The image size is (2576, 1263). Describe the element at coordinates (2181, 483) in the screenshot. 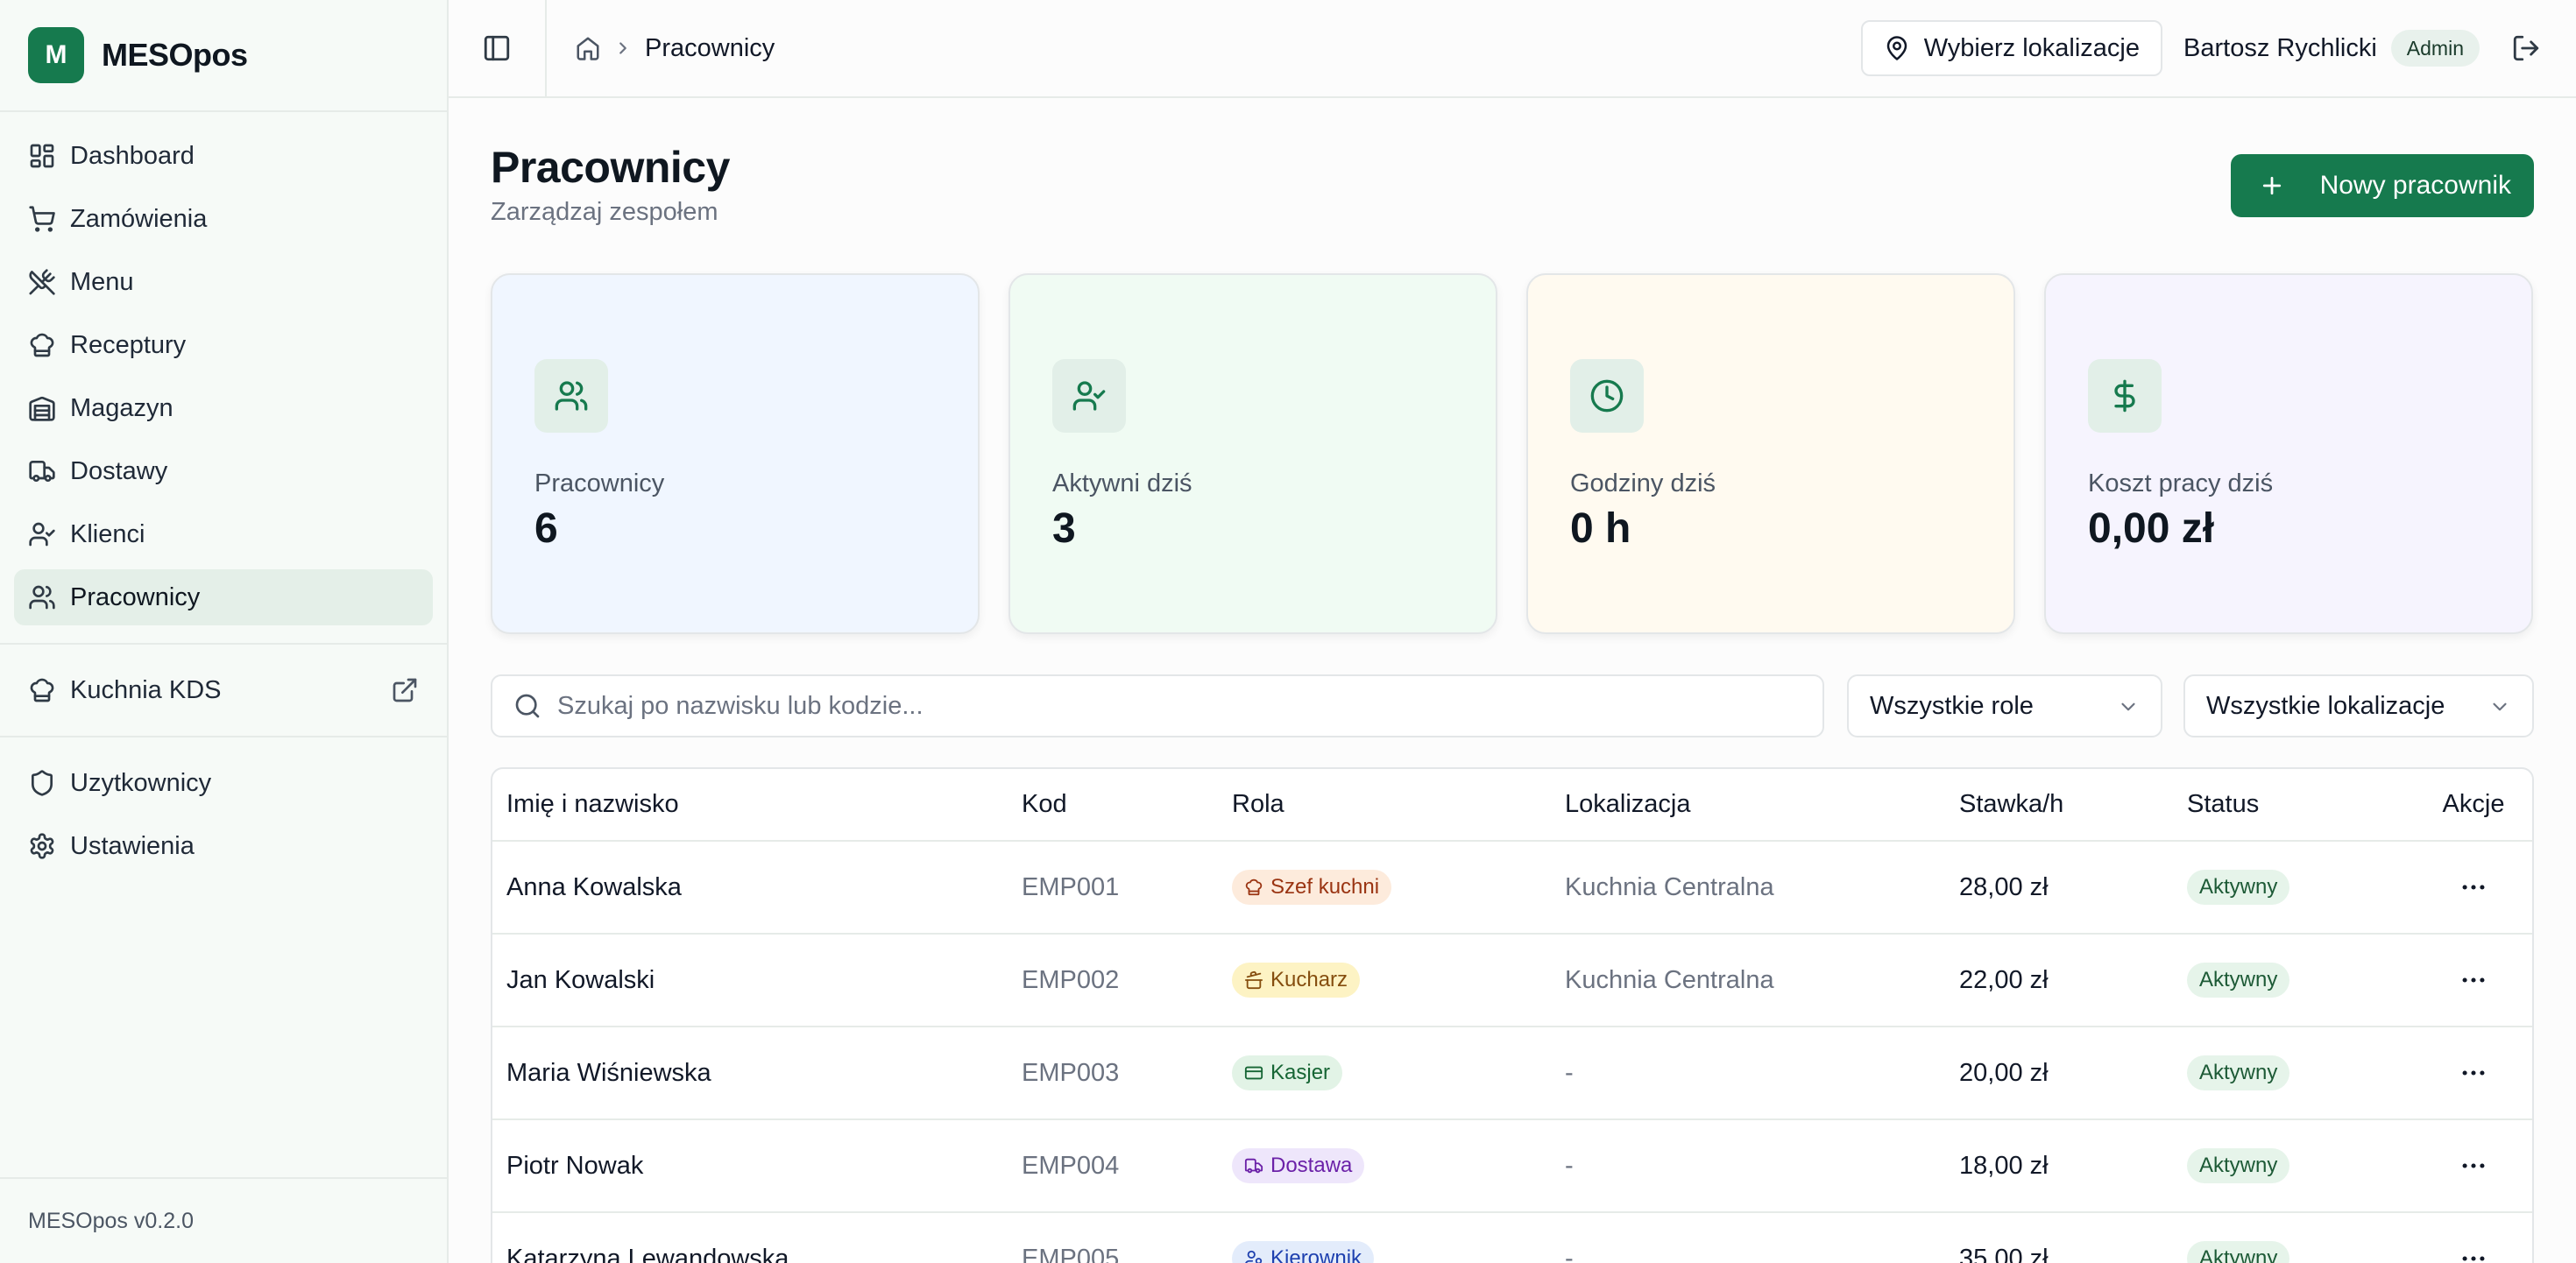

I see `stat-label: Koszt pracy dziś` at that location.